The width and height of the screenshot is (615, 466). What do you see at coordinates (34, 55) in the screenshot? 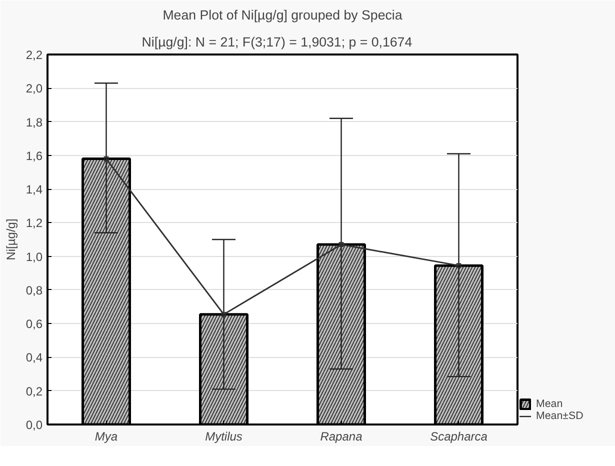
I see `y-tick-label: 2,2` at bounding box center [34, 55].